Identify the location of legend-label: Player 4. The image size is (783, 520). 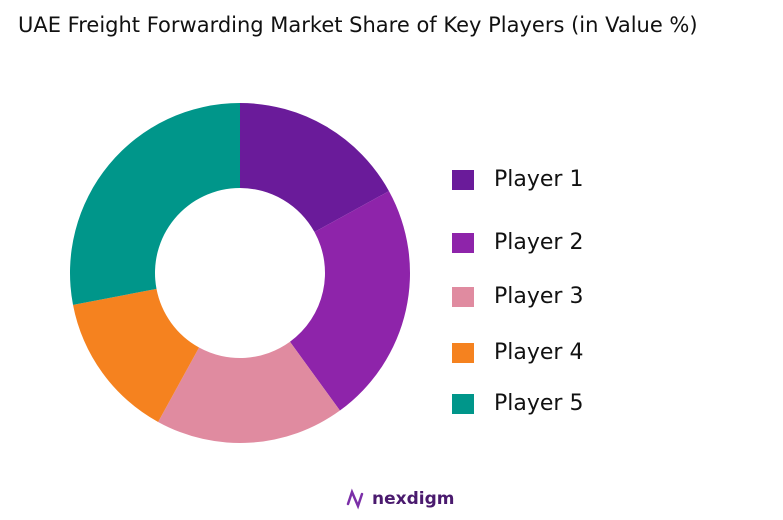
(538, 352).